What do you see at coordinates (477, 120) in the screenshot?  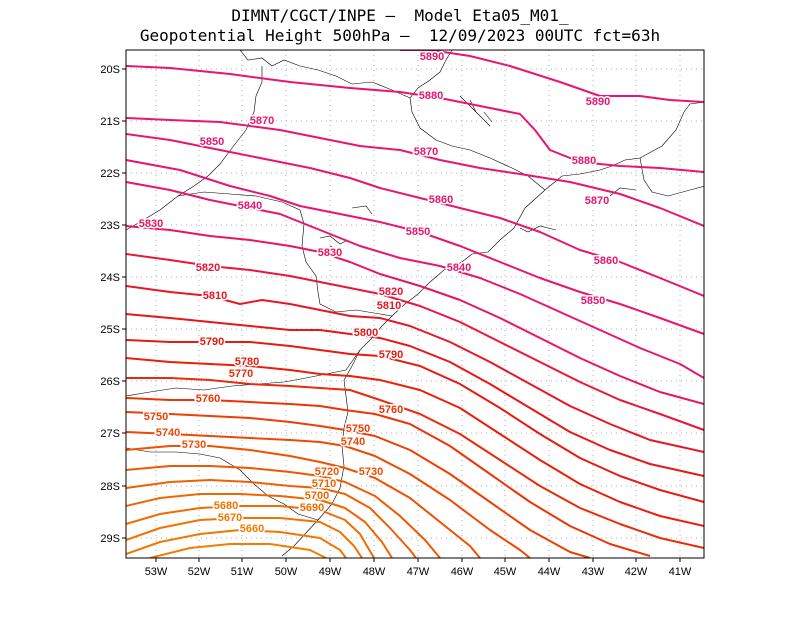 I see `state-border-mg-es` at bounding box center [477, 120].